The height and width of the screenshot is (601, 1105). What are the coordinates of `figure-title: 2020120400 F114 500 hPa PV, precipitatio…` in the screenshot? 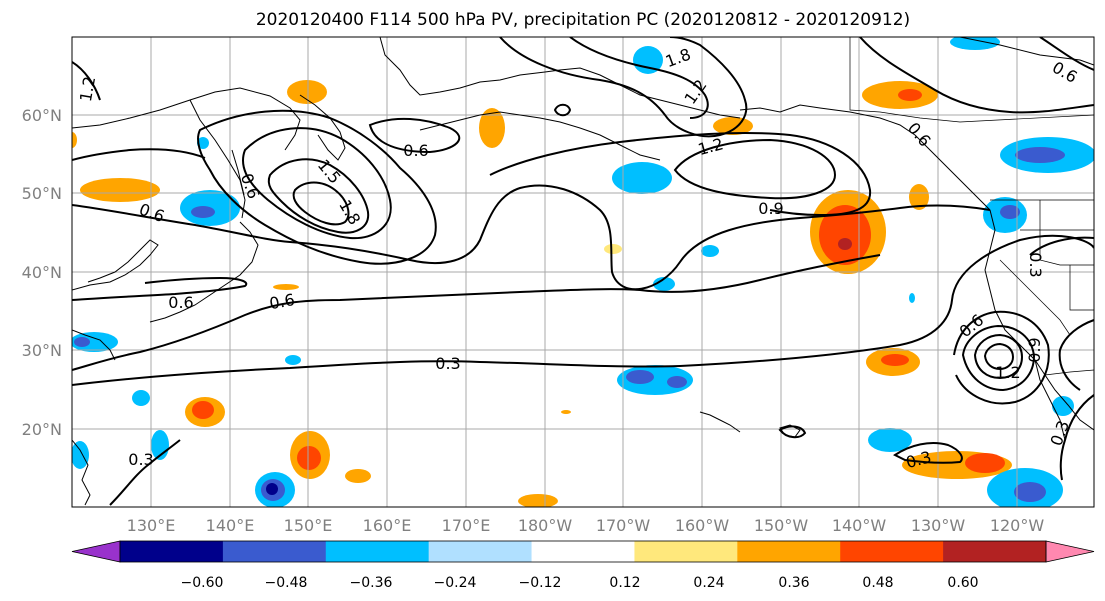 It's located at (583, 20).